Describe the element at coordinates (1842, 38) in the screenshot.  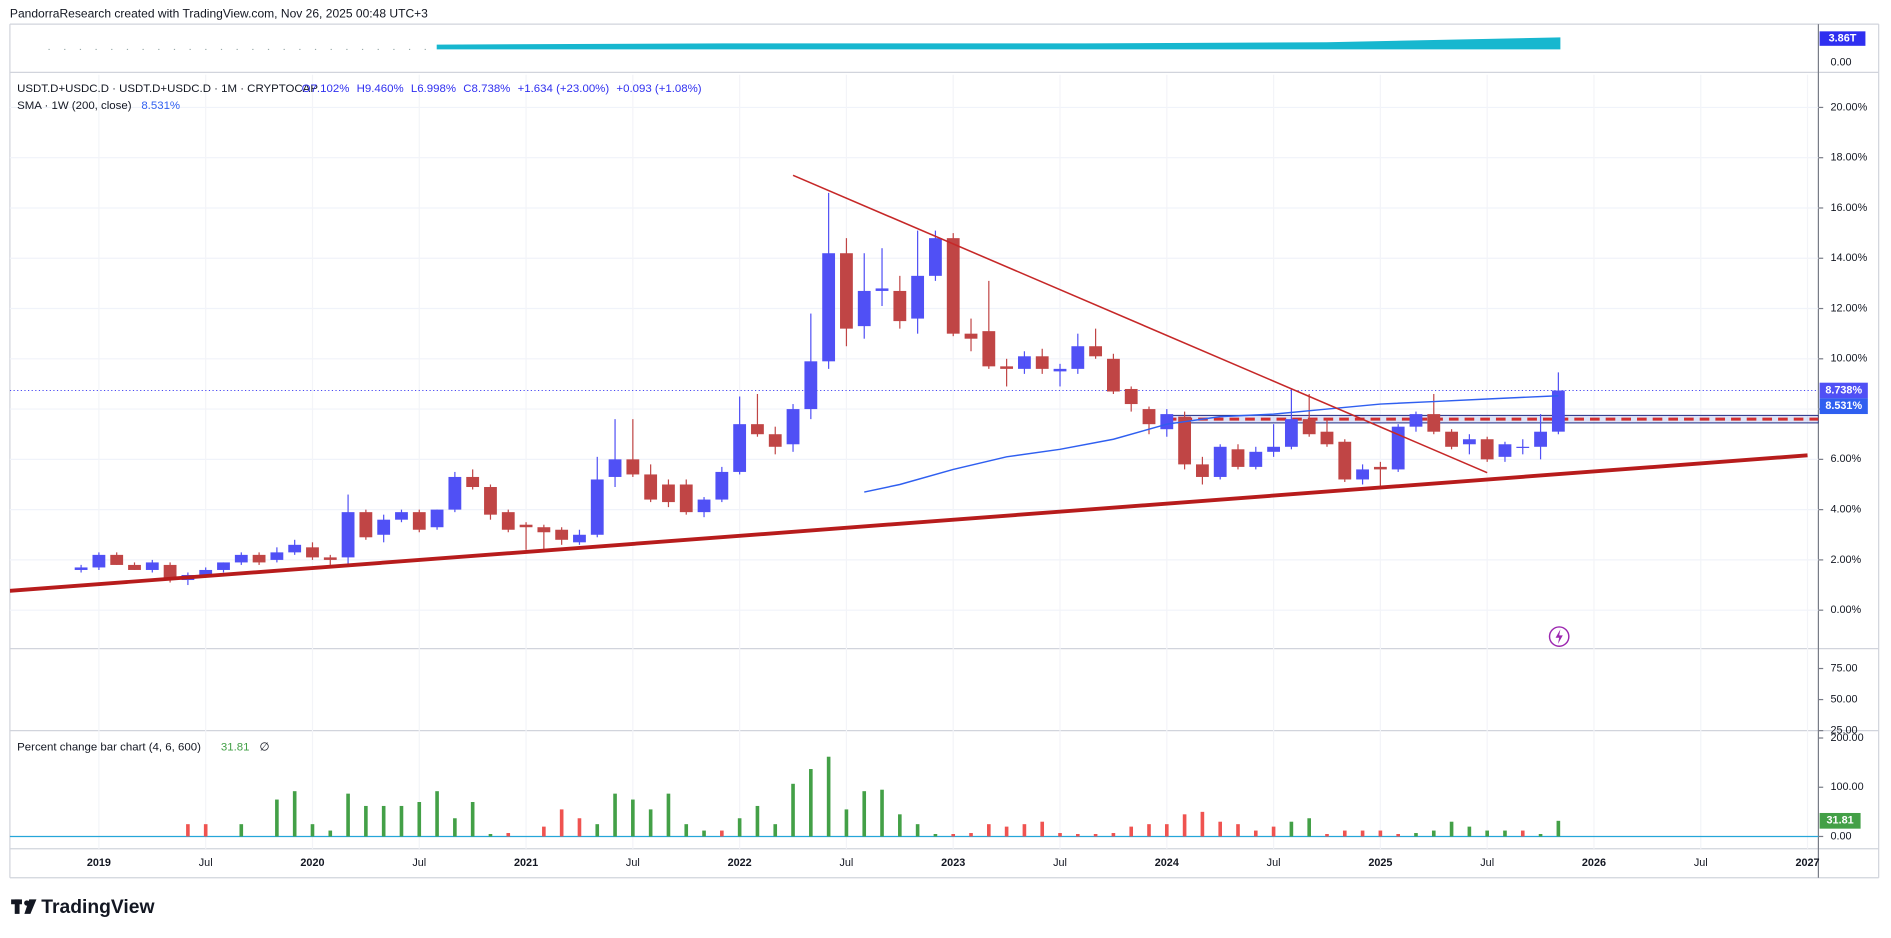
I see `top-strip-label-box` at that location.